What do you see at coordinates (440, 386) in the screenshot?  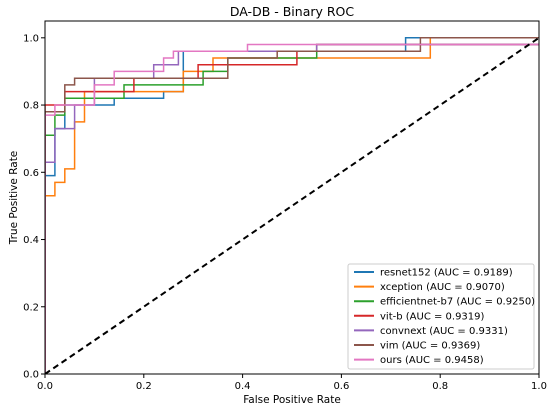 I see `x-tick-label: 0.8` at bounding box center [440, 386].